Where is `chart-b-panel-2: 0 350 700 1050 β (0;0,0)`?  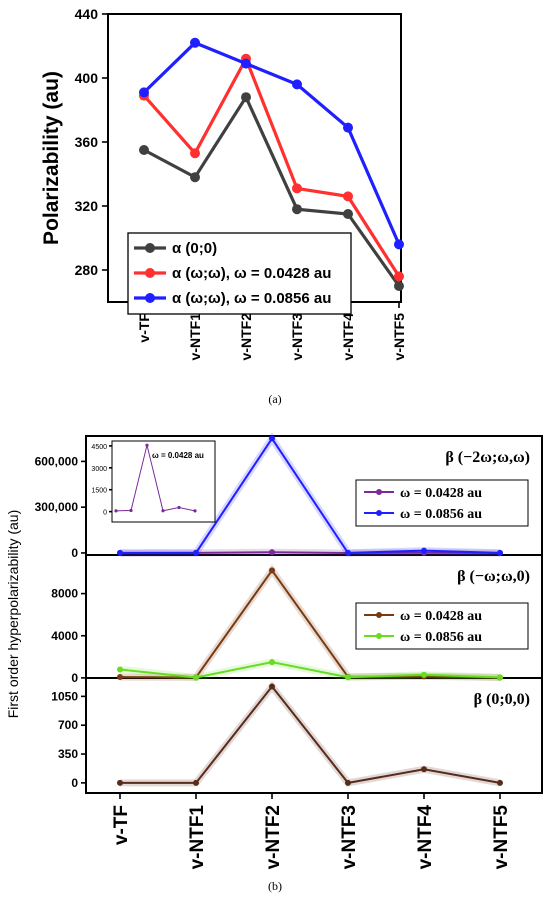
chart-b-panel-2: 0 350 700 1050 β (0;0,0) is located at coordinates (290, 735).